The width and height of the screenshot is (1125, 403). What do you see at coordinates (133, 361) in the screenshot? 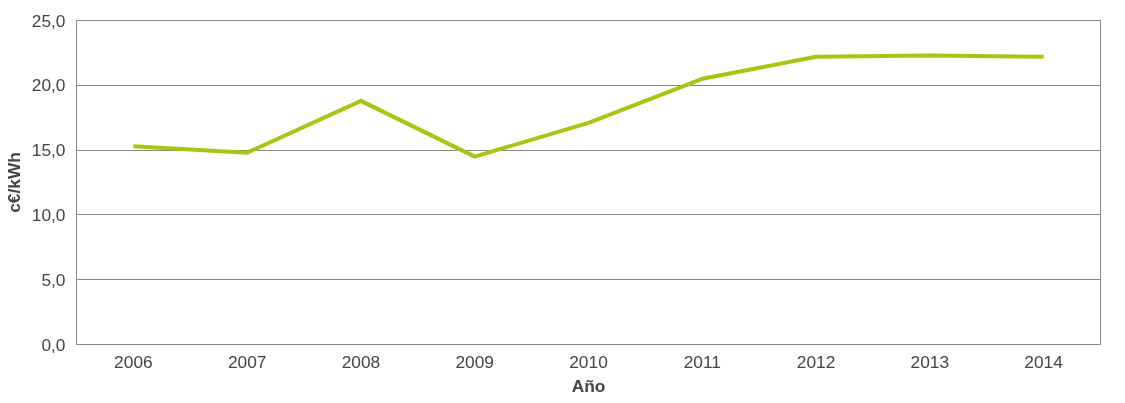
I see `x-tick-label: 2006` at bounding box center [133, 361].